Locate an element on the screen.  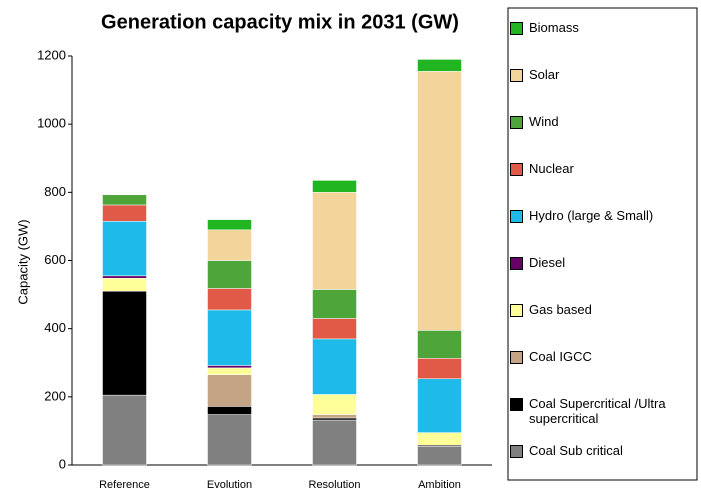
legend-item: Diesel is located at coordinates (602, 262).